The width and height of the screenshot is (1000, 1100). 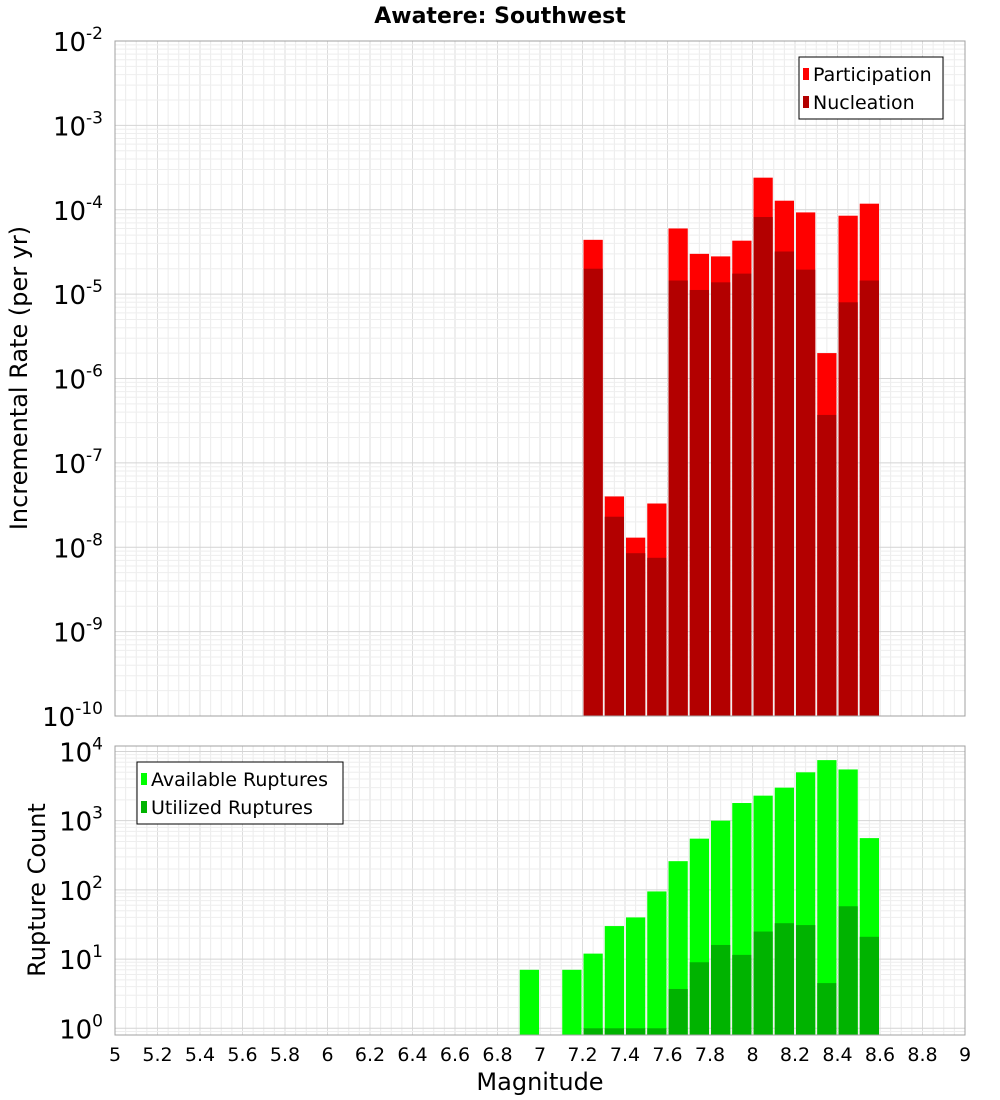 What do you see at coordinates (94, 203) in the screenshot?
I see `y-tick-exponent: -4` at bounding box center [94, 203].